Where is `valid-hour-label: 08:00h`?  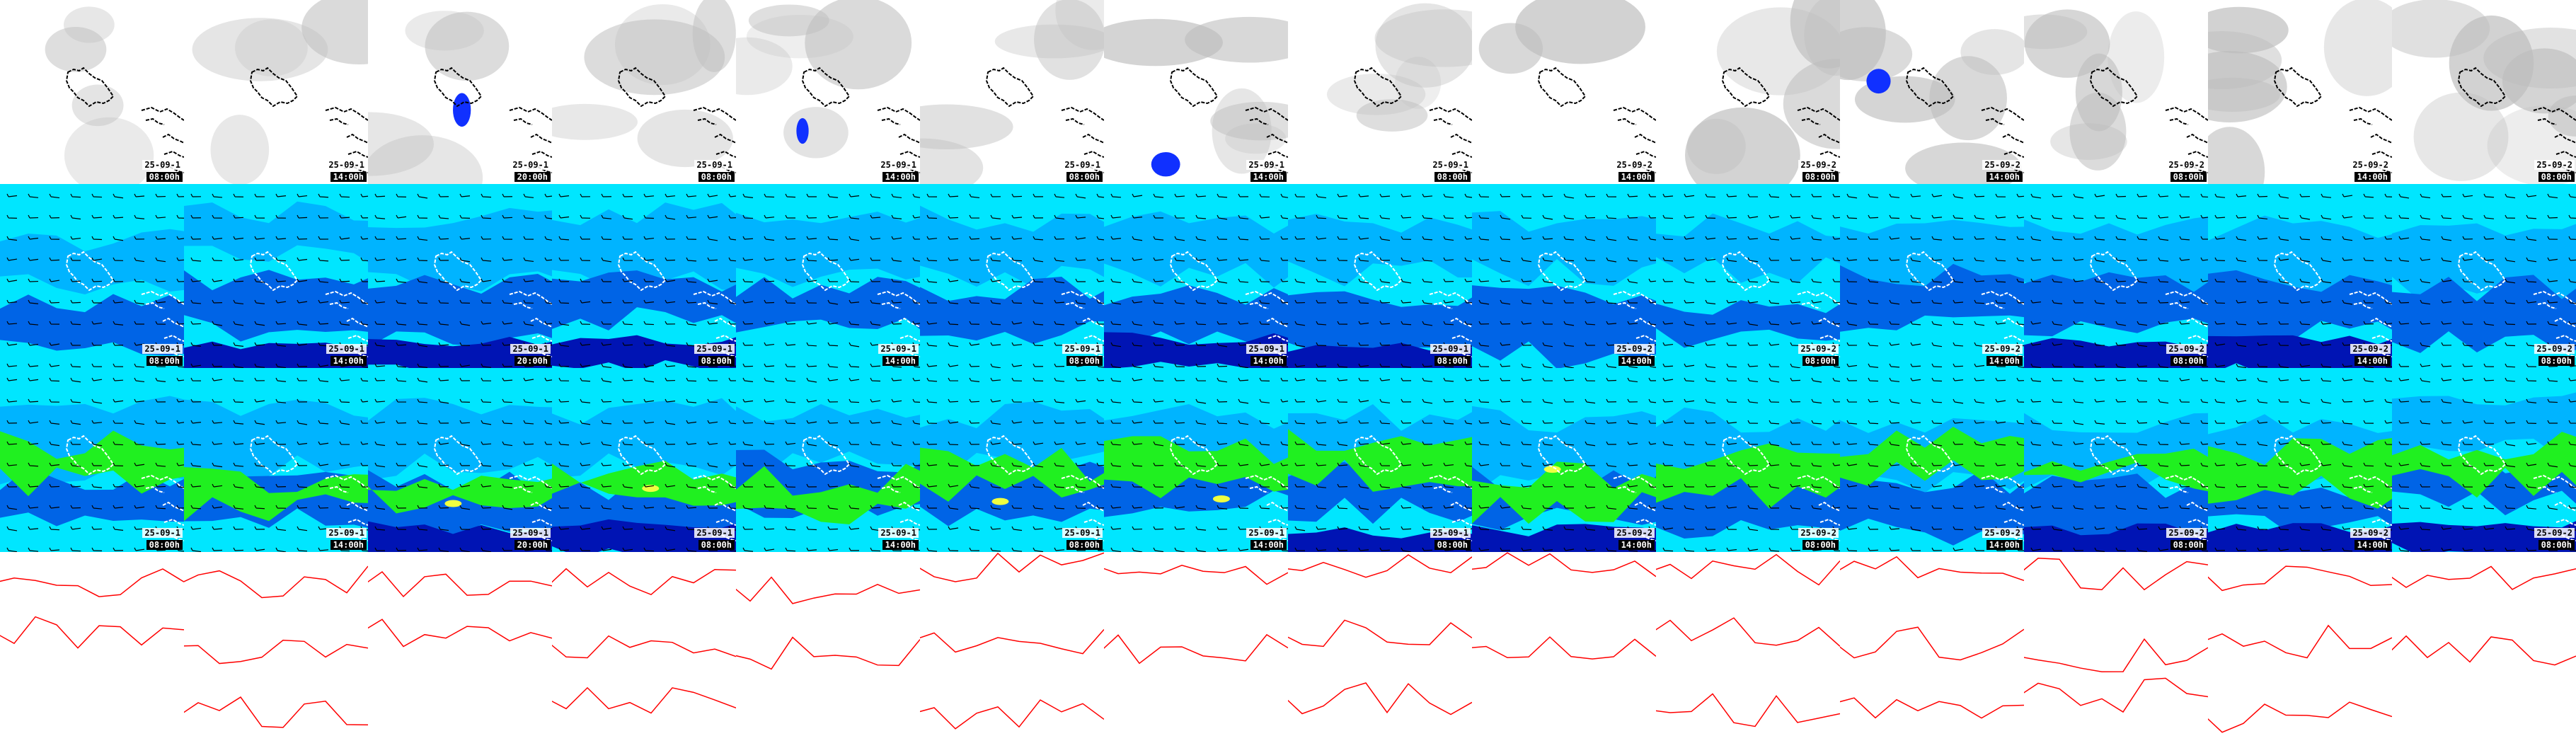 valid-hour-label: 08:00h is located at coordinates (1084, 177).